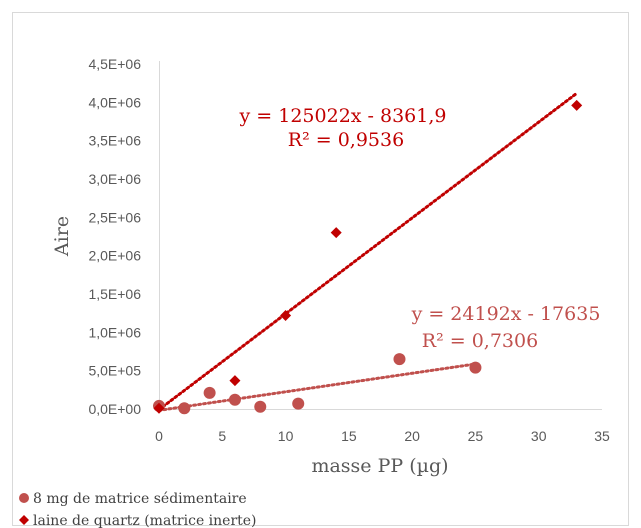 This screenshot has width=641, height=528. What do you see at coordinates (114, 141) in the screenshot?
I see `y-tick-label: 3,5E+06` at bounding box center [114, 141].